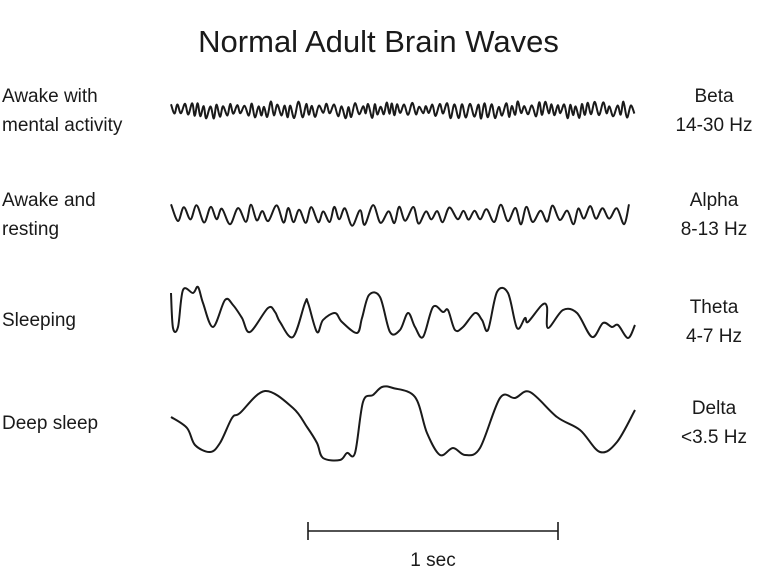  Describe the element at coordinates (400, 215) in the screenshot. I see `alpha-wave` at that location.